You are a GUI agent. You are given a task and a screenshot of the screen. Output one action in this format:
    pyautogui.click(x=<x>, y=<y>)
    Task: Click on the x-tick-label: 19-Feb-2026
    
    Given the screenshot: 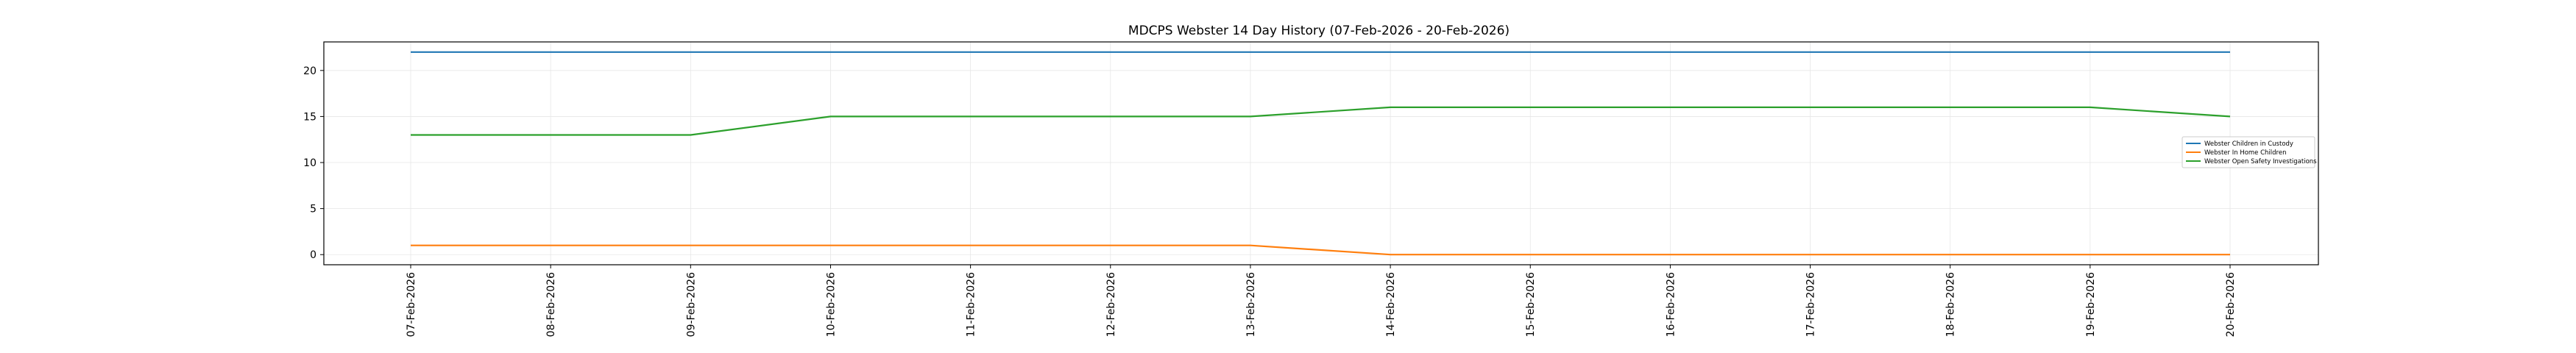 What is the action you would take?
    pyautogui.click(x=2091, y=304)
    